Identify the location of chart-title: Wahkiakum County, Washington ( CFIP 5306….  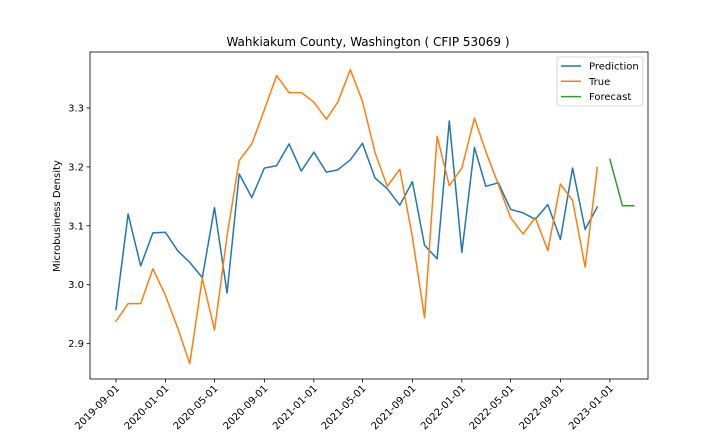
(367, 42).